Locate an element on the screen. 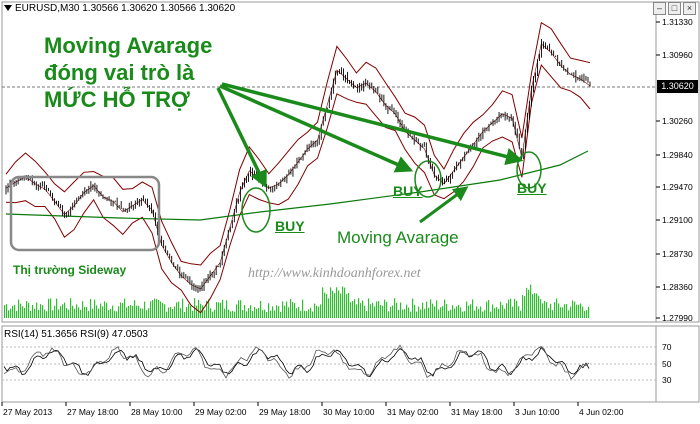  price-tick-label: 1.28730 is located at coordinates (677, 254).